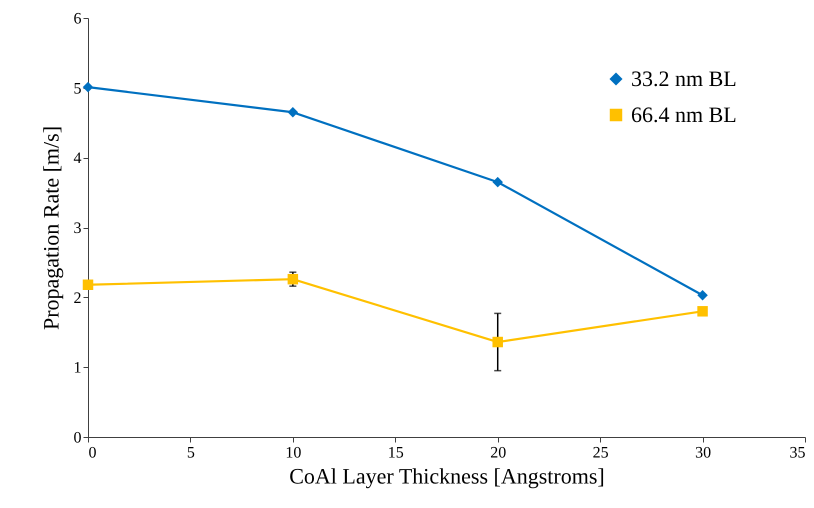 This screenshot has width=814, height=508. What do you see at coordinates (190, 453) in the screenshot?
I see `x-tick-label: 5` at bounding box center [190, 453].